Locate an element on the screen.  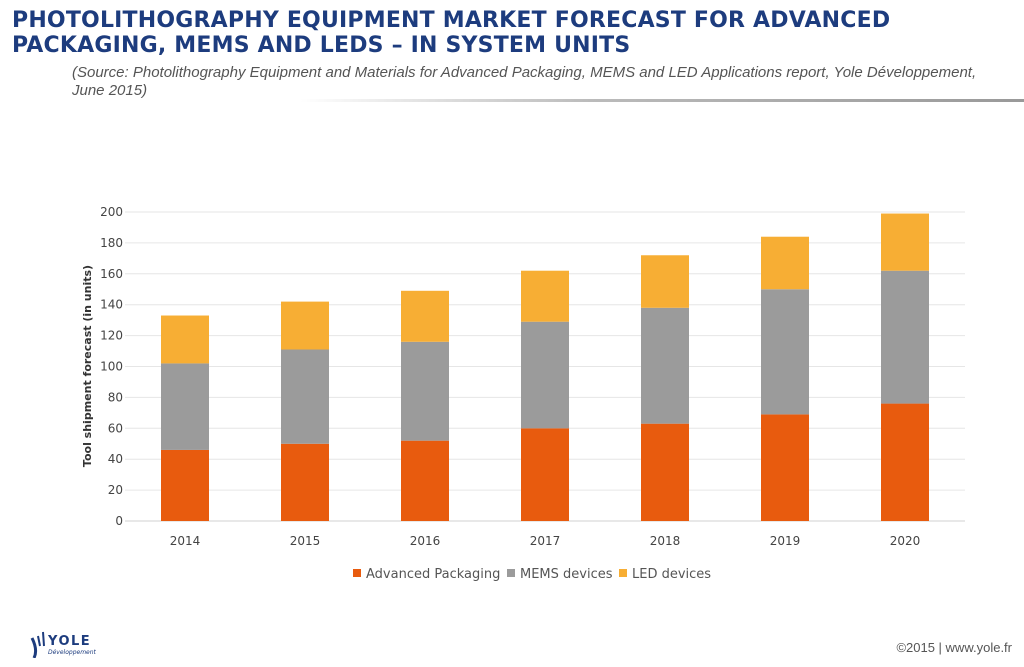
legend-label: MEMS devices is located at coordinates (566, 574).